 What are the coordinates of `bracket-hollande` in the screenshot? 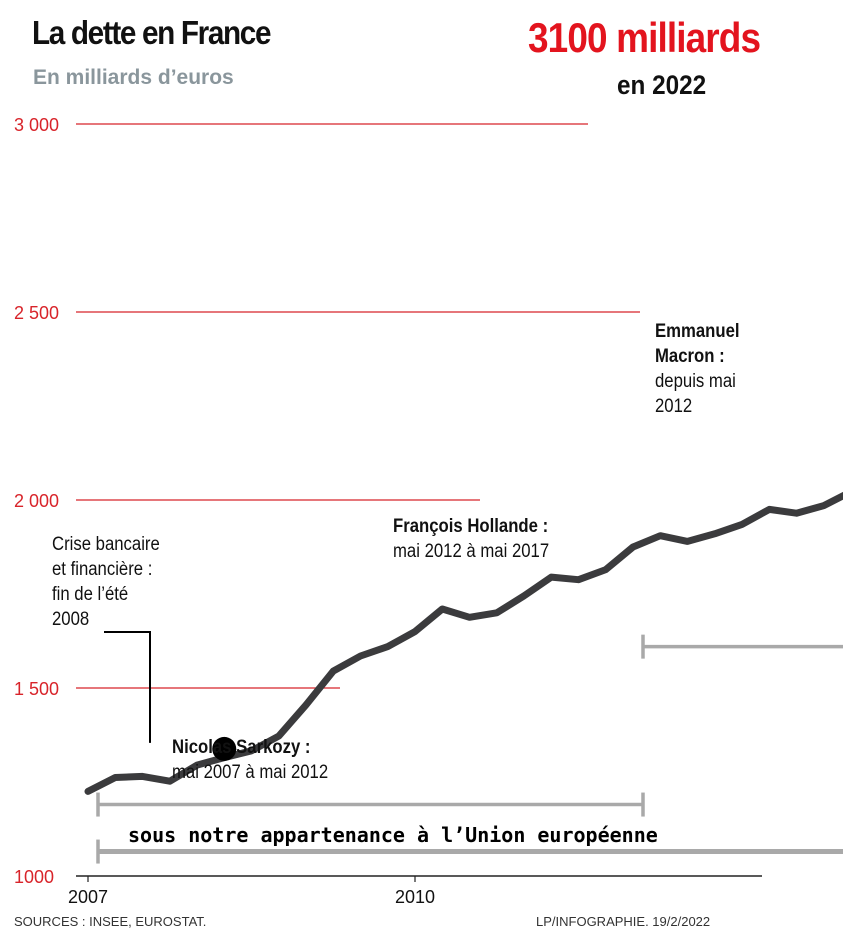 It's located at (742, 646).